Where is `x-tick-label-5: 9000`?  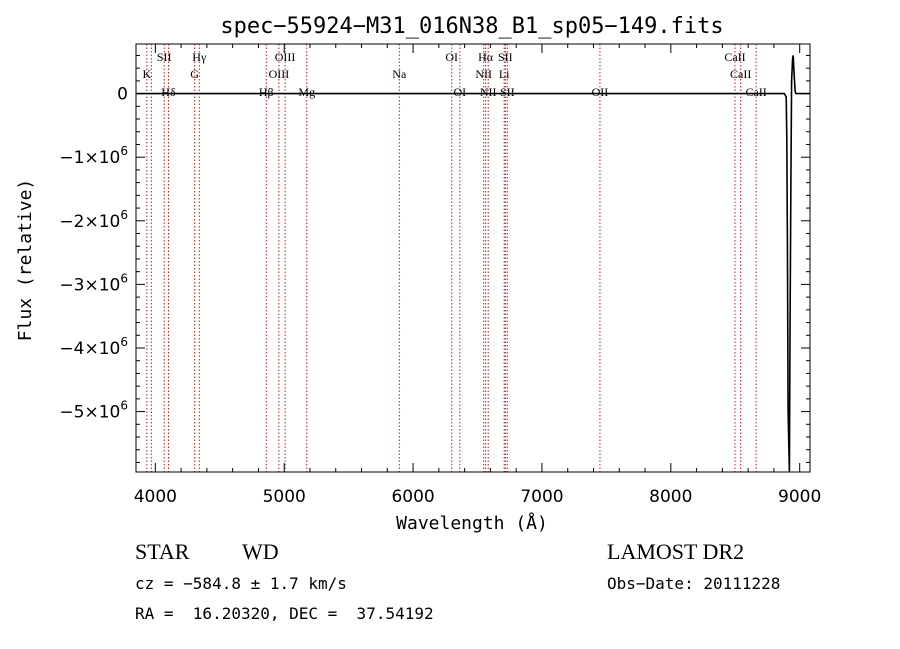 x-tick-label-5: 9000 is located at coordinates (799, 497).